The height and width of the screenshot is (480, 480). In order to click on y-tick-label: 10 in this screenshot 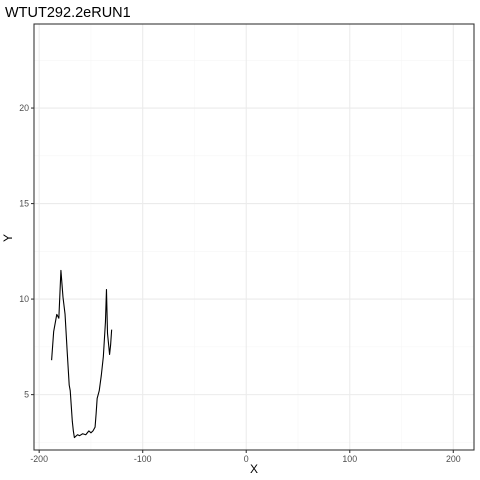, I will do `click(24, 299)`.